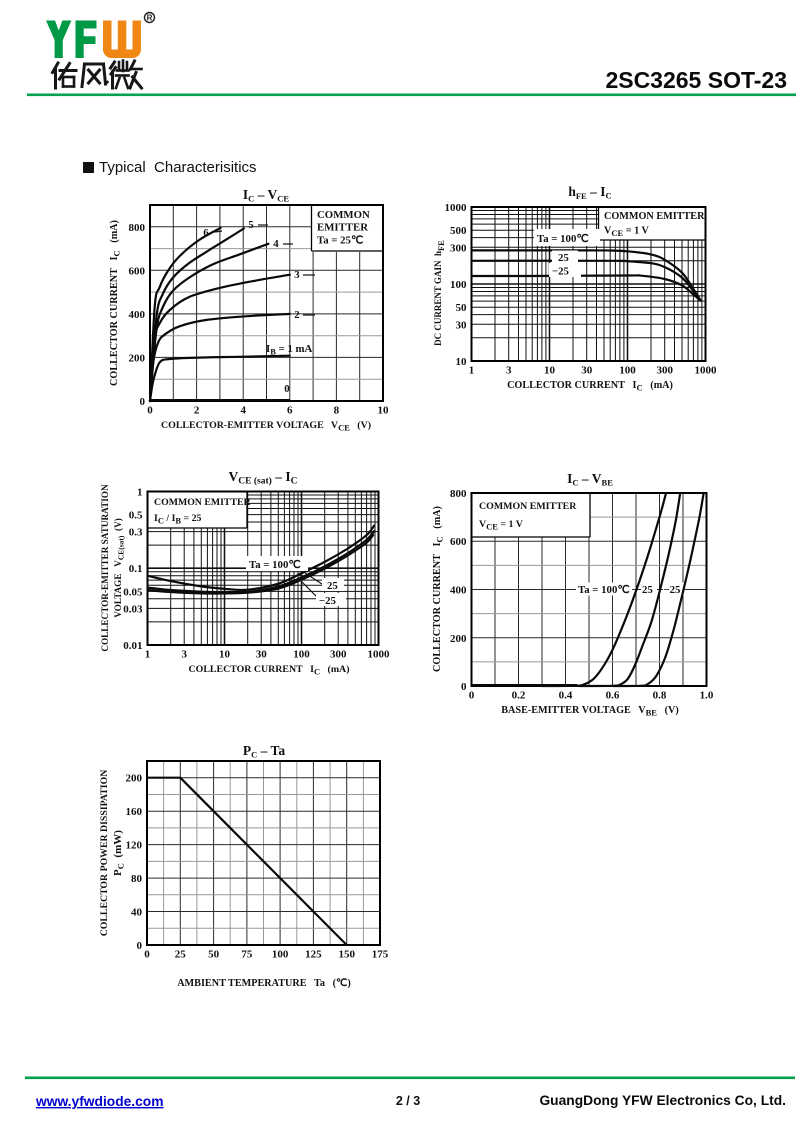  I want to click on svg-text: IB = 1 mA, so click(289, 350).